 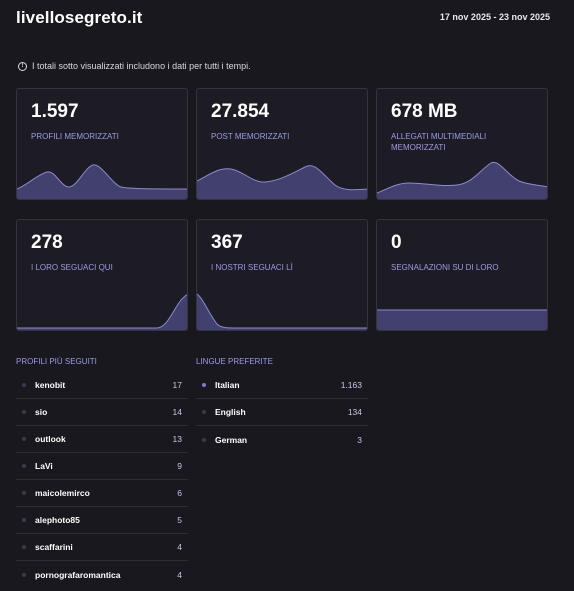 I want to click on languages-title: LINGUE PREFERITE, so click(x=234, y=361).